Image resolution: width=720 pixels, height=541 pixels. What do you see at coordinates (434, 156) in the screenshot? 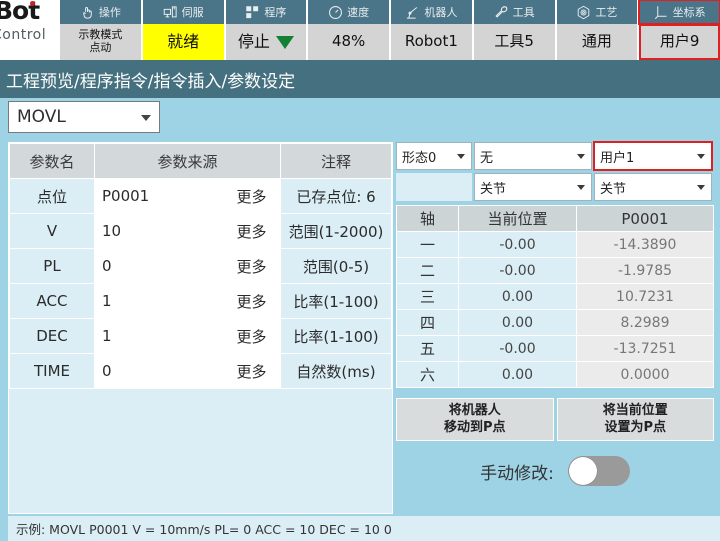
I see `pose-select: 形态0` at bounding box center [434, 156].